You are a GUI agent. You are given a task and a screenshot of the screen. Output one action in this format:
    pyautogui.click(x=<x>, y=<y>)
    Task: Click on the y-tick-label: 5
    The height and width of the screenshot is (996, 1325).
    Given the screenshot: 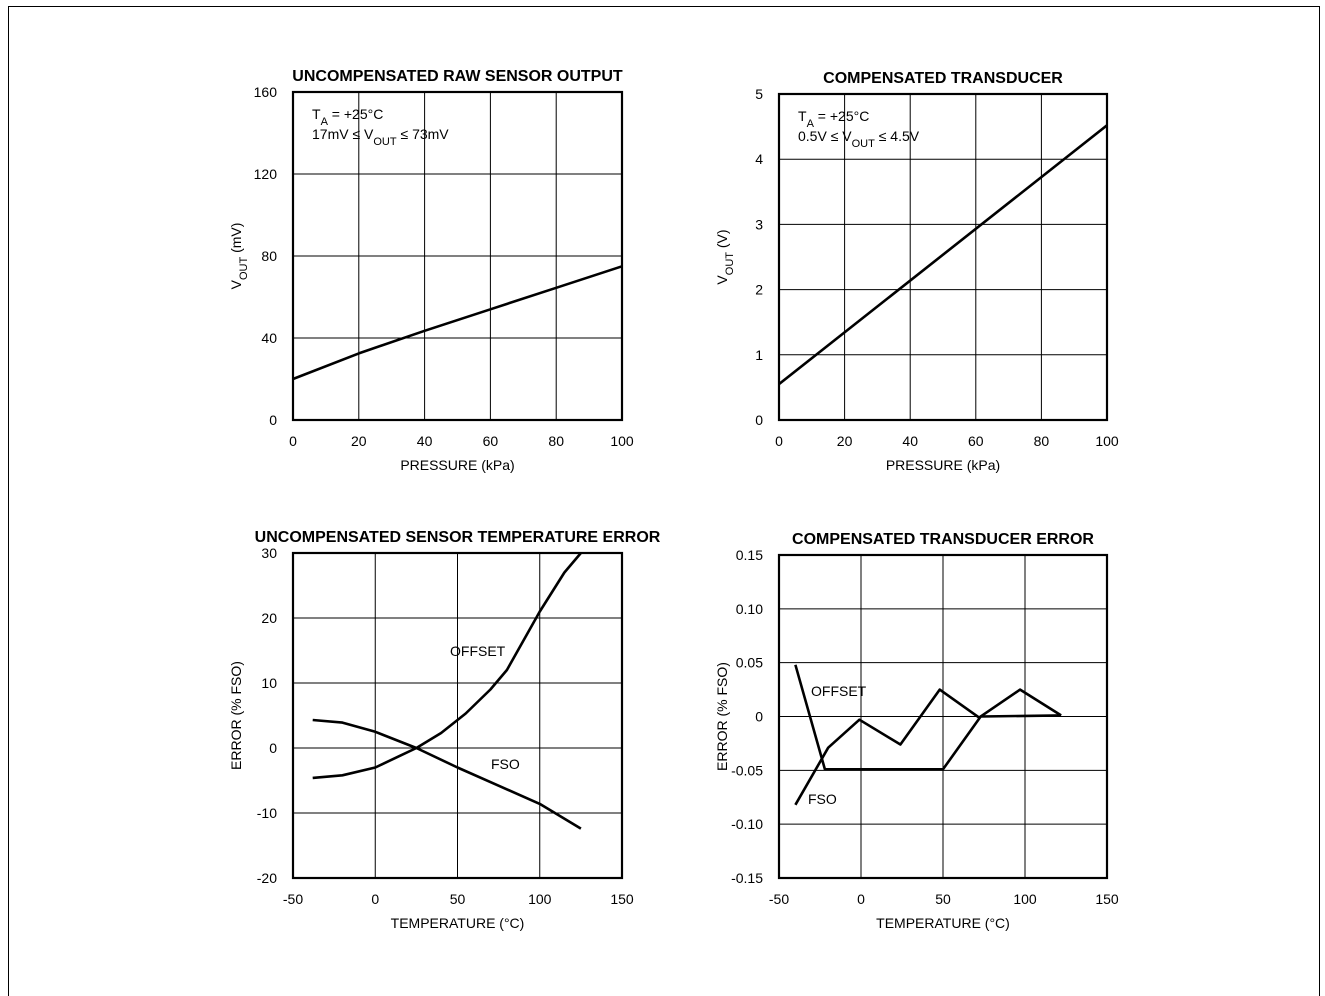 What is the action you would take?
    pyautogui.click(x=759, y=94)
    